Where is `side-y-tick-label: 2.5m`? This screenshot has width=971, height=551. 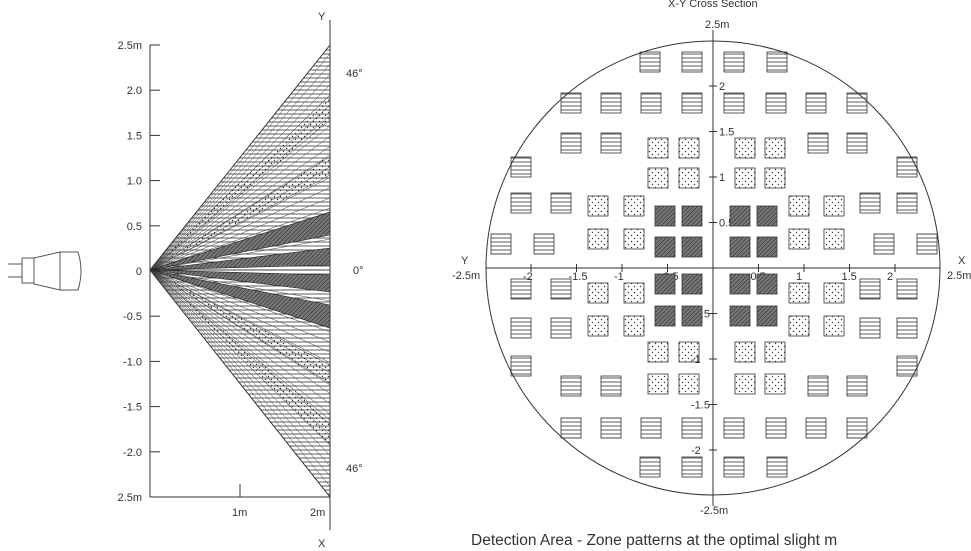
side-y-tick-label: 2.5m is located at coordinates (130, 46).